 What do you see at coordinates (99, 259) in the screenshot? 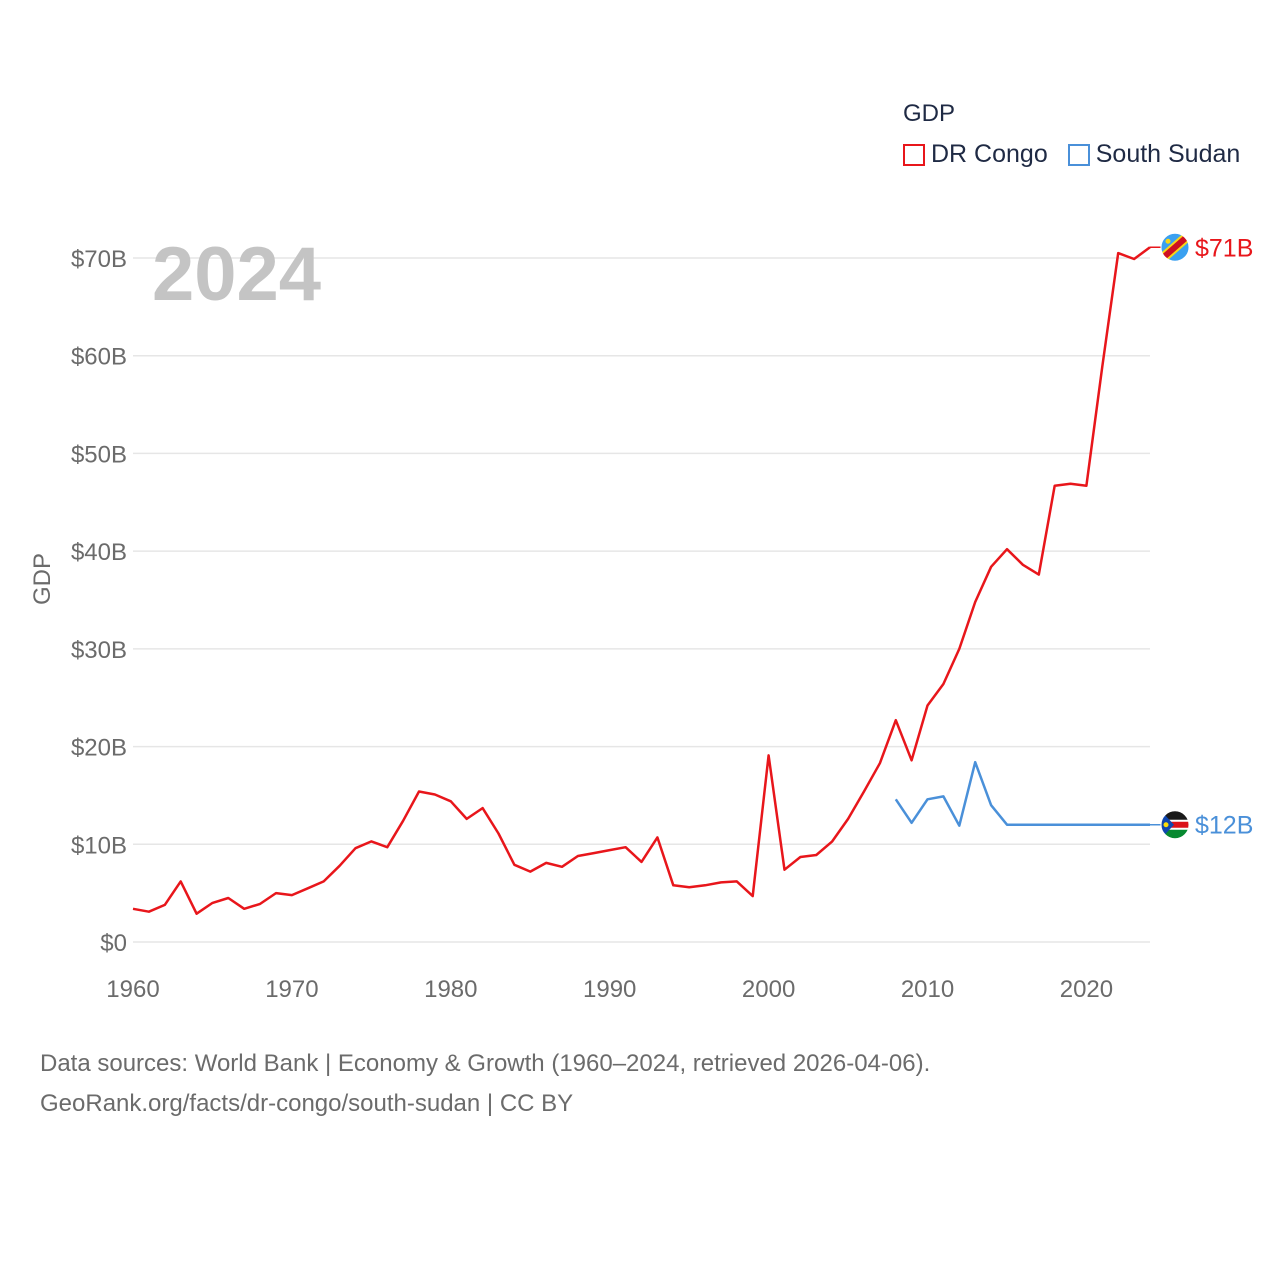
I see `y-tick-label: $70B` at bounding box center [99, 259].